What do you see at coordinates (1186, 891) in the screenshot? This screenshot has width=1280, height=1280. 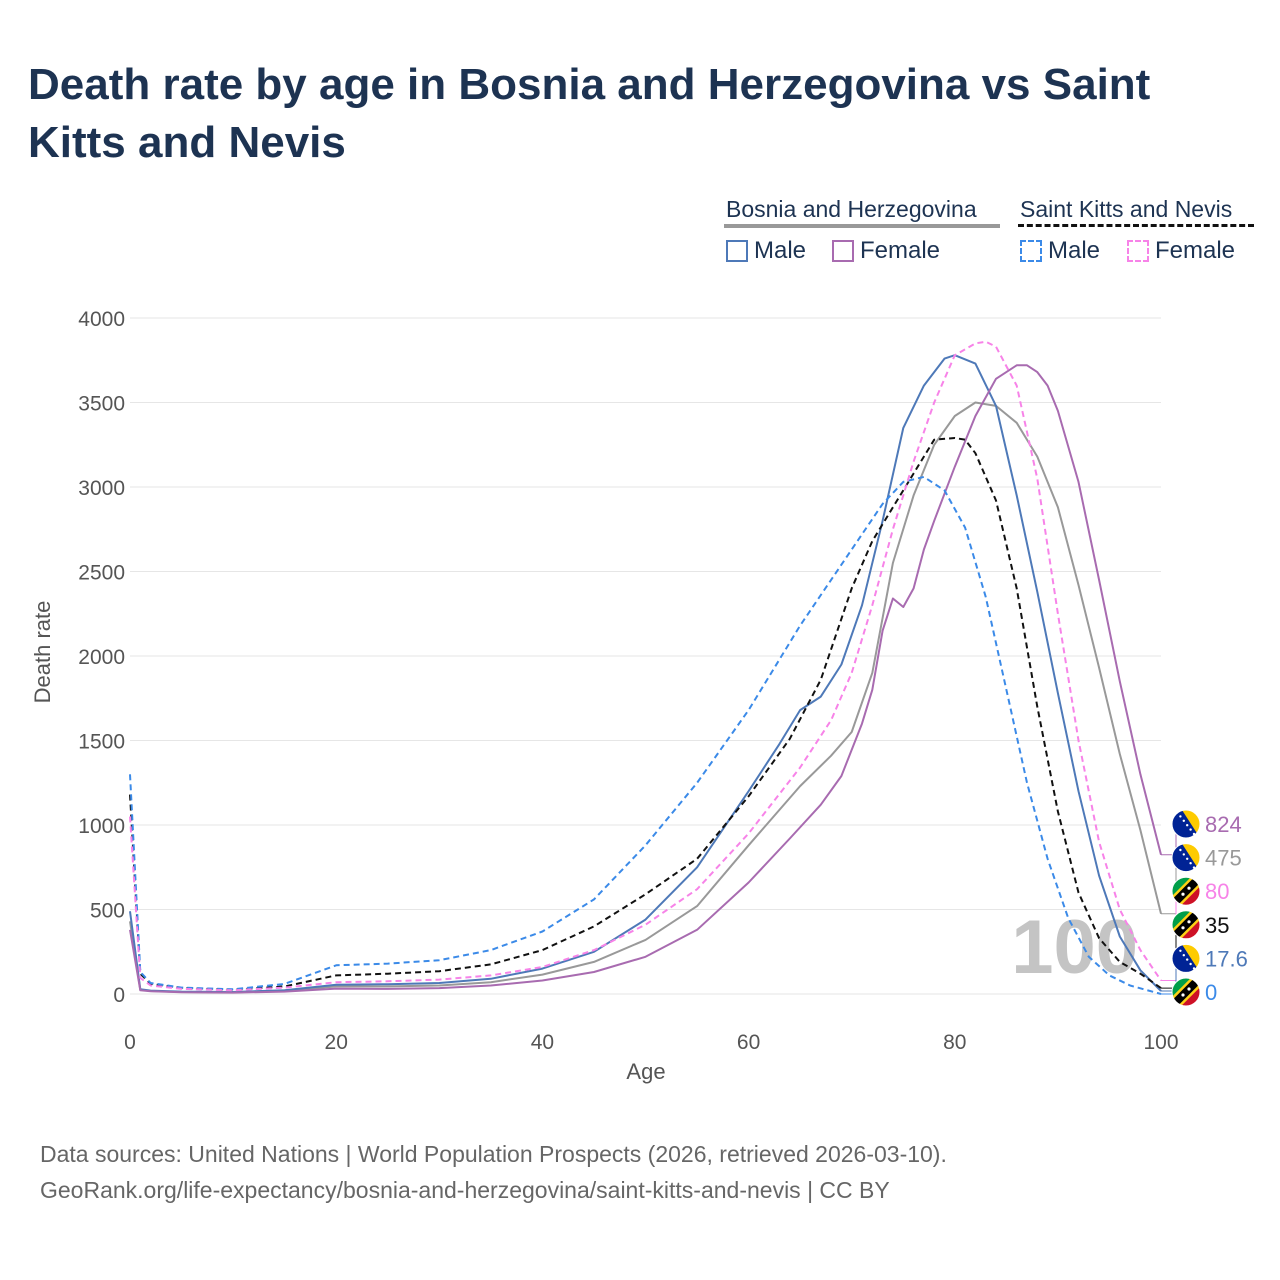 I see `saint-kitts-flag-icon` at bounding box center [1186, 891].